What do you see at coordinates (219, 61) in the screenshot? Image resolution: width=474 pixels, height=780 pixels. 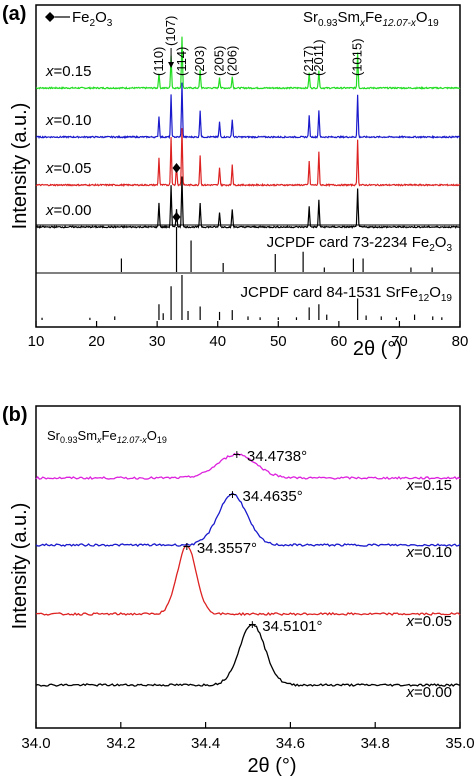 I see `peak-label: (205)` at bounding box center [219, 61].